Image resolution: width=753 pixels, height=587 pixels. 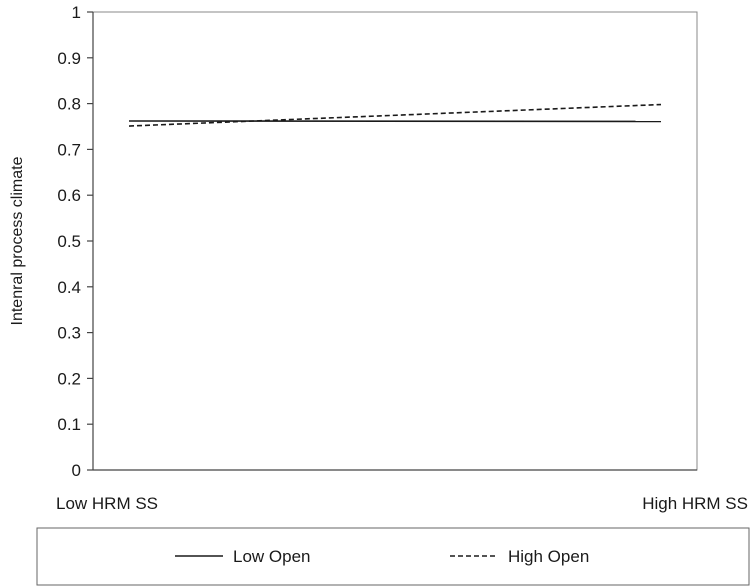 What do you see at coordinates (382, 556) in the screenshot?
I see `legend-items: Low Open High Open` at bounding box center [382, 556].